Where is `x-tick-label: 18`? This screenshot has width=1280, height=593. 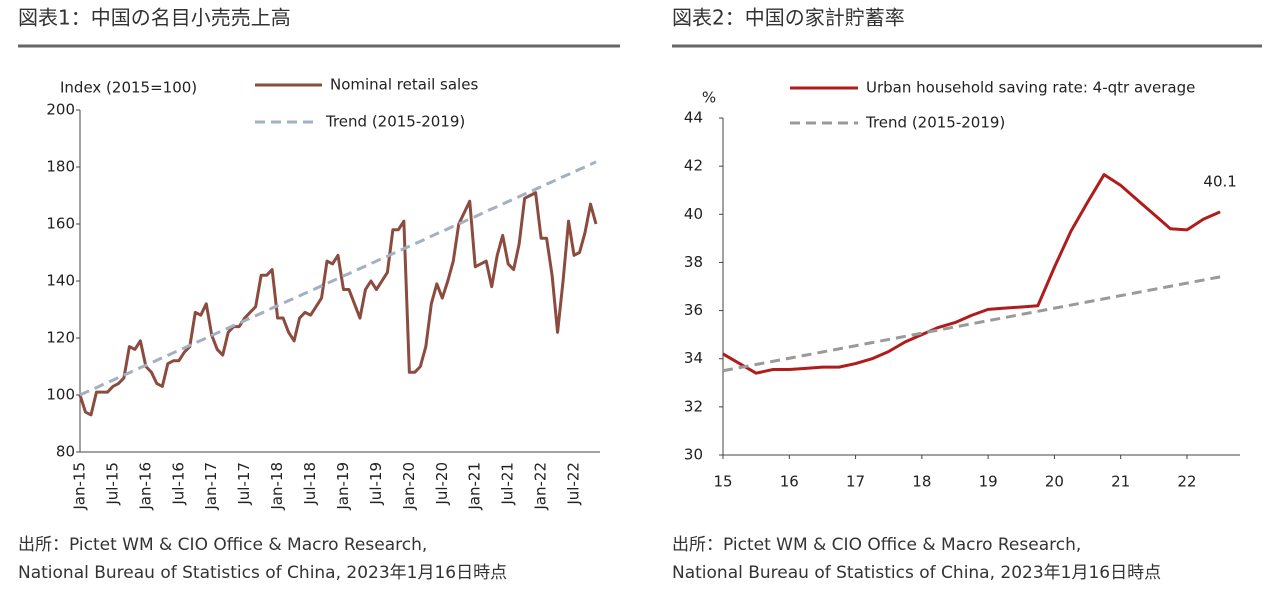 x-tick-label: 18 is located at coordinates (921, 482).